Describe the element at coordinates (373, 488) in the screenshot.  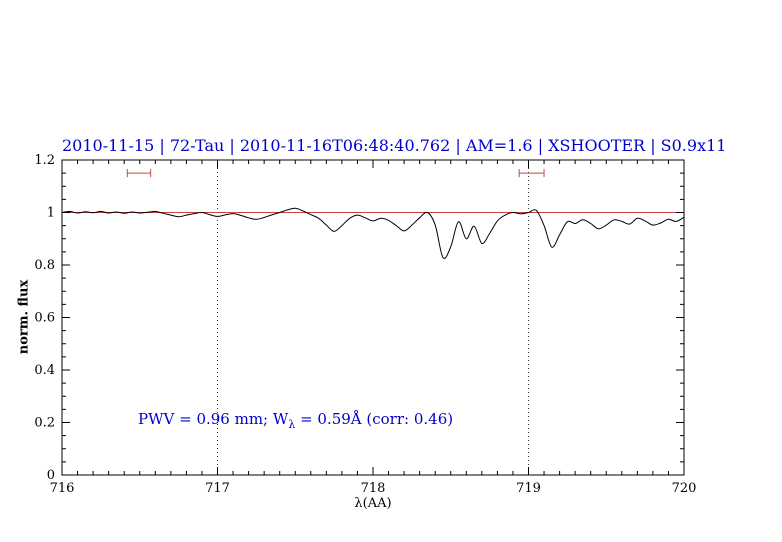
I see `x-tick-label: 718` at that location.